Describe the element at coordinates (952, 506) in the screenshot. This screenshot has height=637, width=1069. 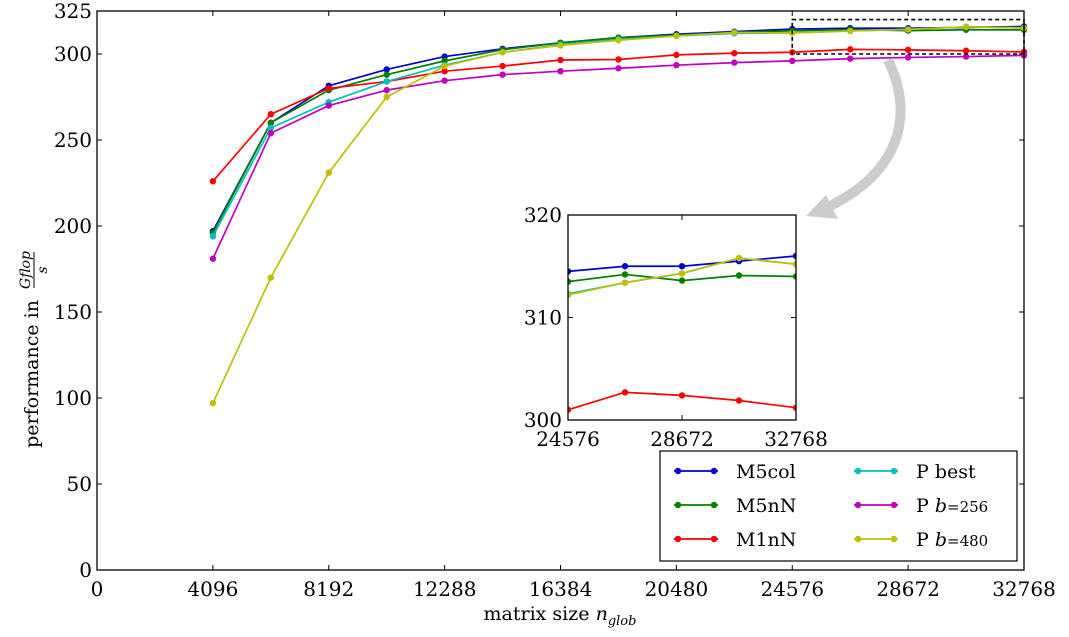
I see `legend-label: P b=256` at that location.